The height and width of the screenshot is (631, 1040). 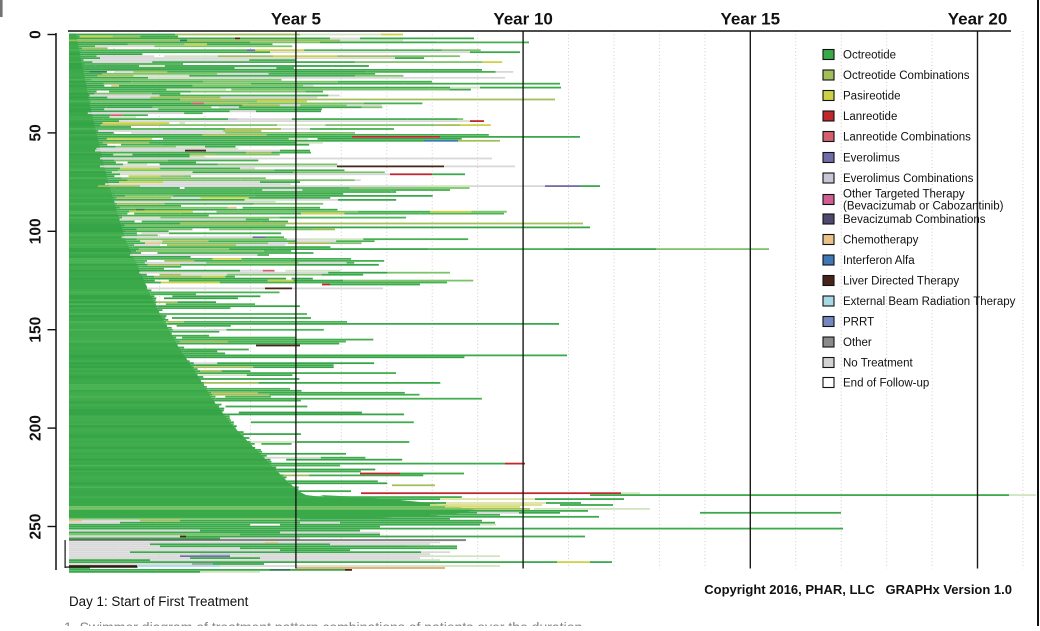 I want to click on svg-text: Octreotide, so click(x=869, y=56).